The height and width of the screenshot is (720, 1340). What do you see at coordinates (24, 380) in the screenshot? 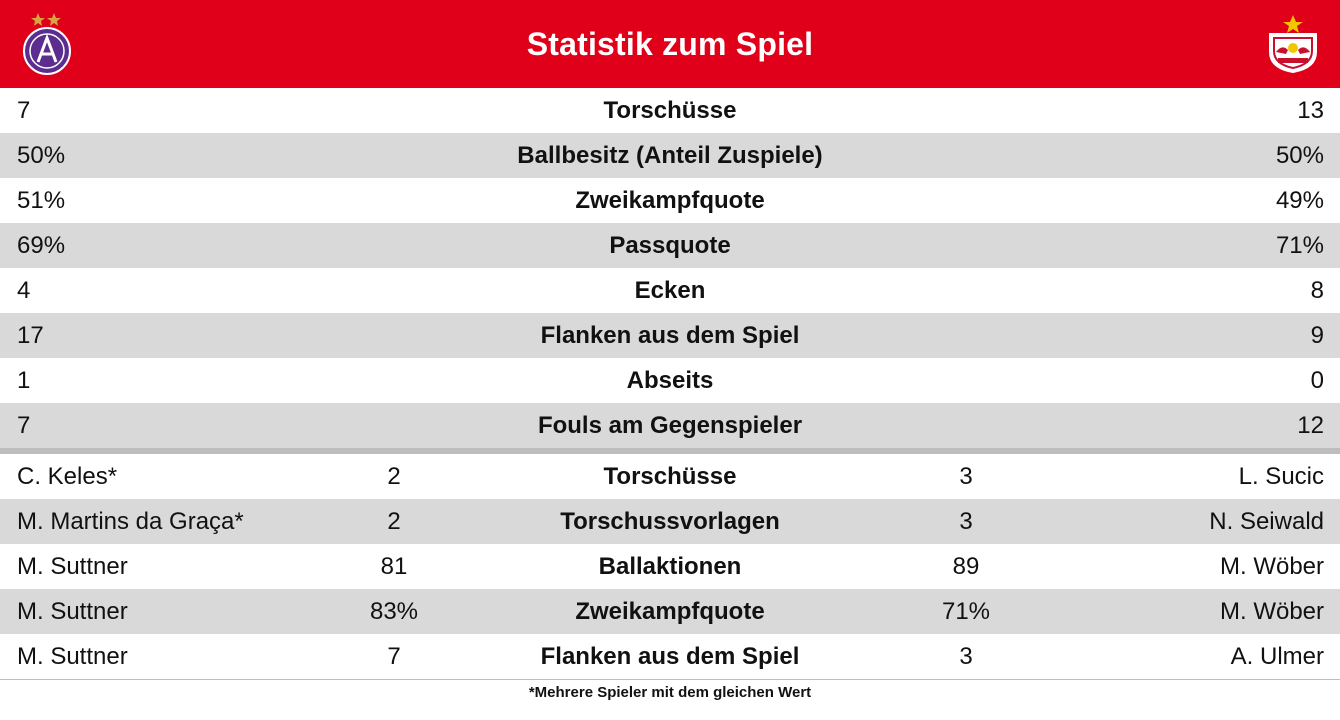
I see `home-value: 1` at bounding box center [24, 380].